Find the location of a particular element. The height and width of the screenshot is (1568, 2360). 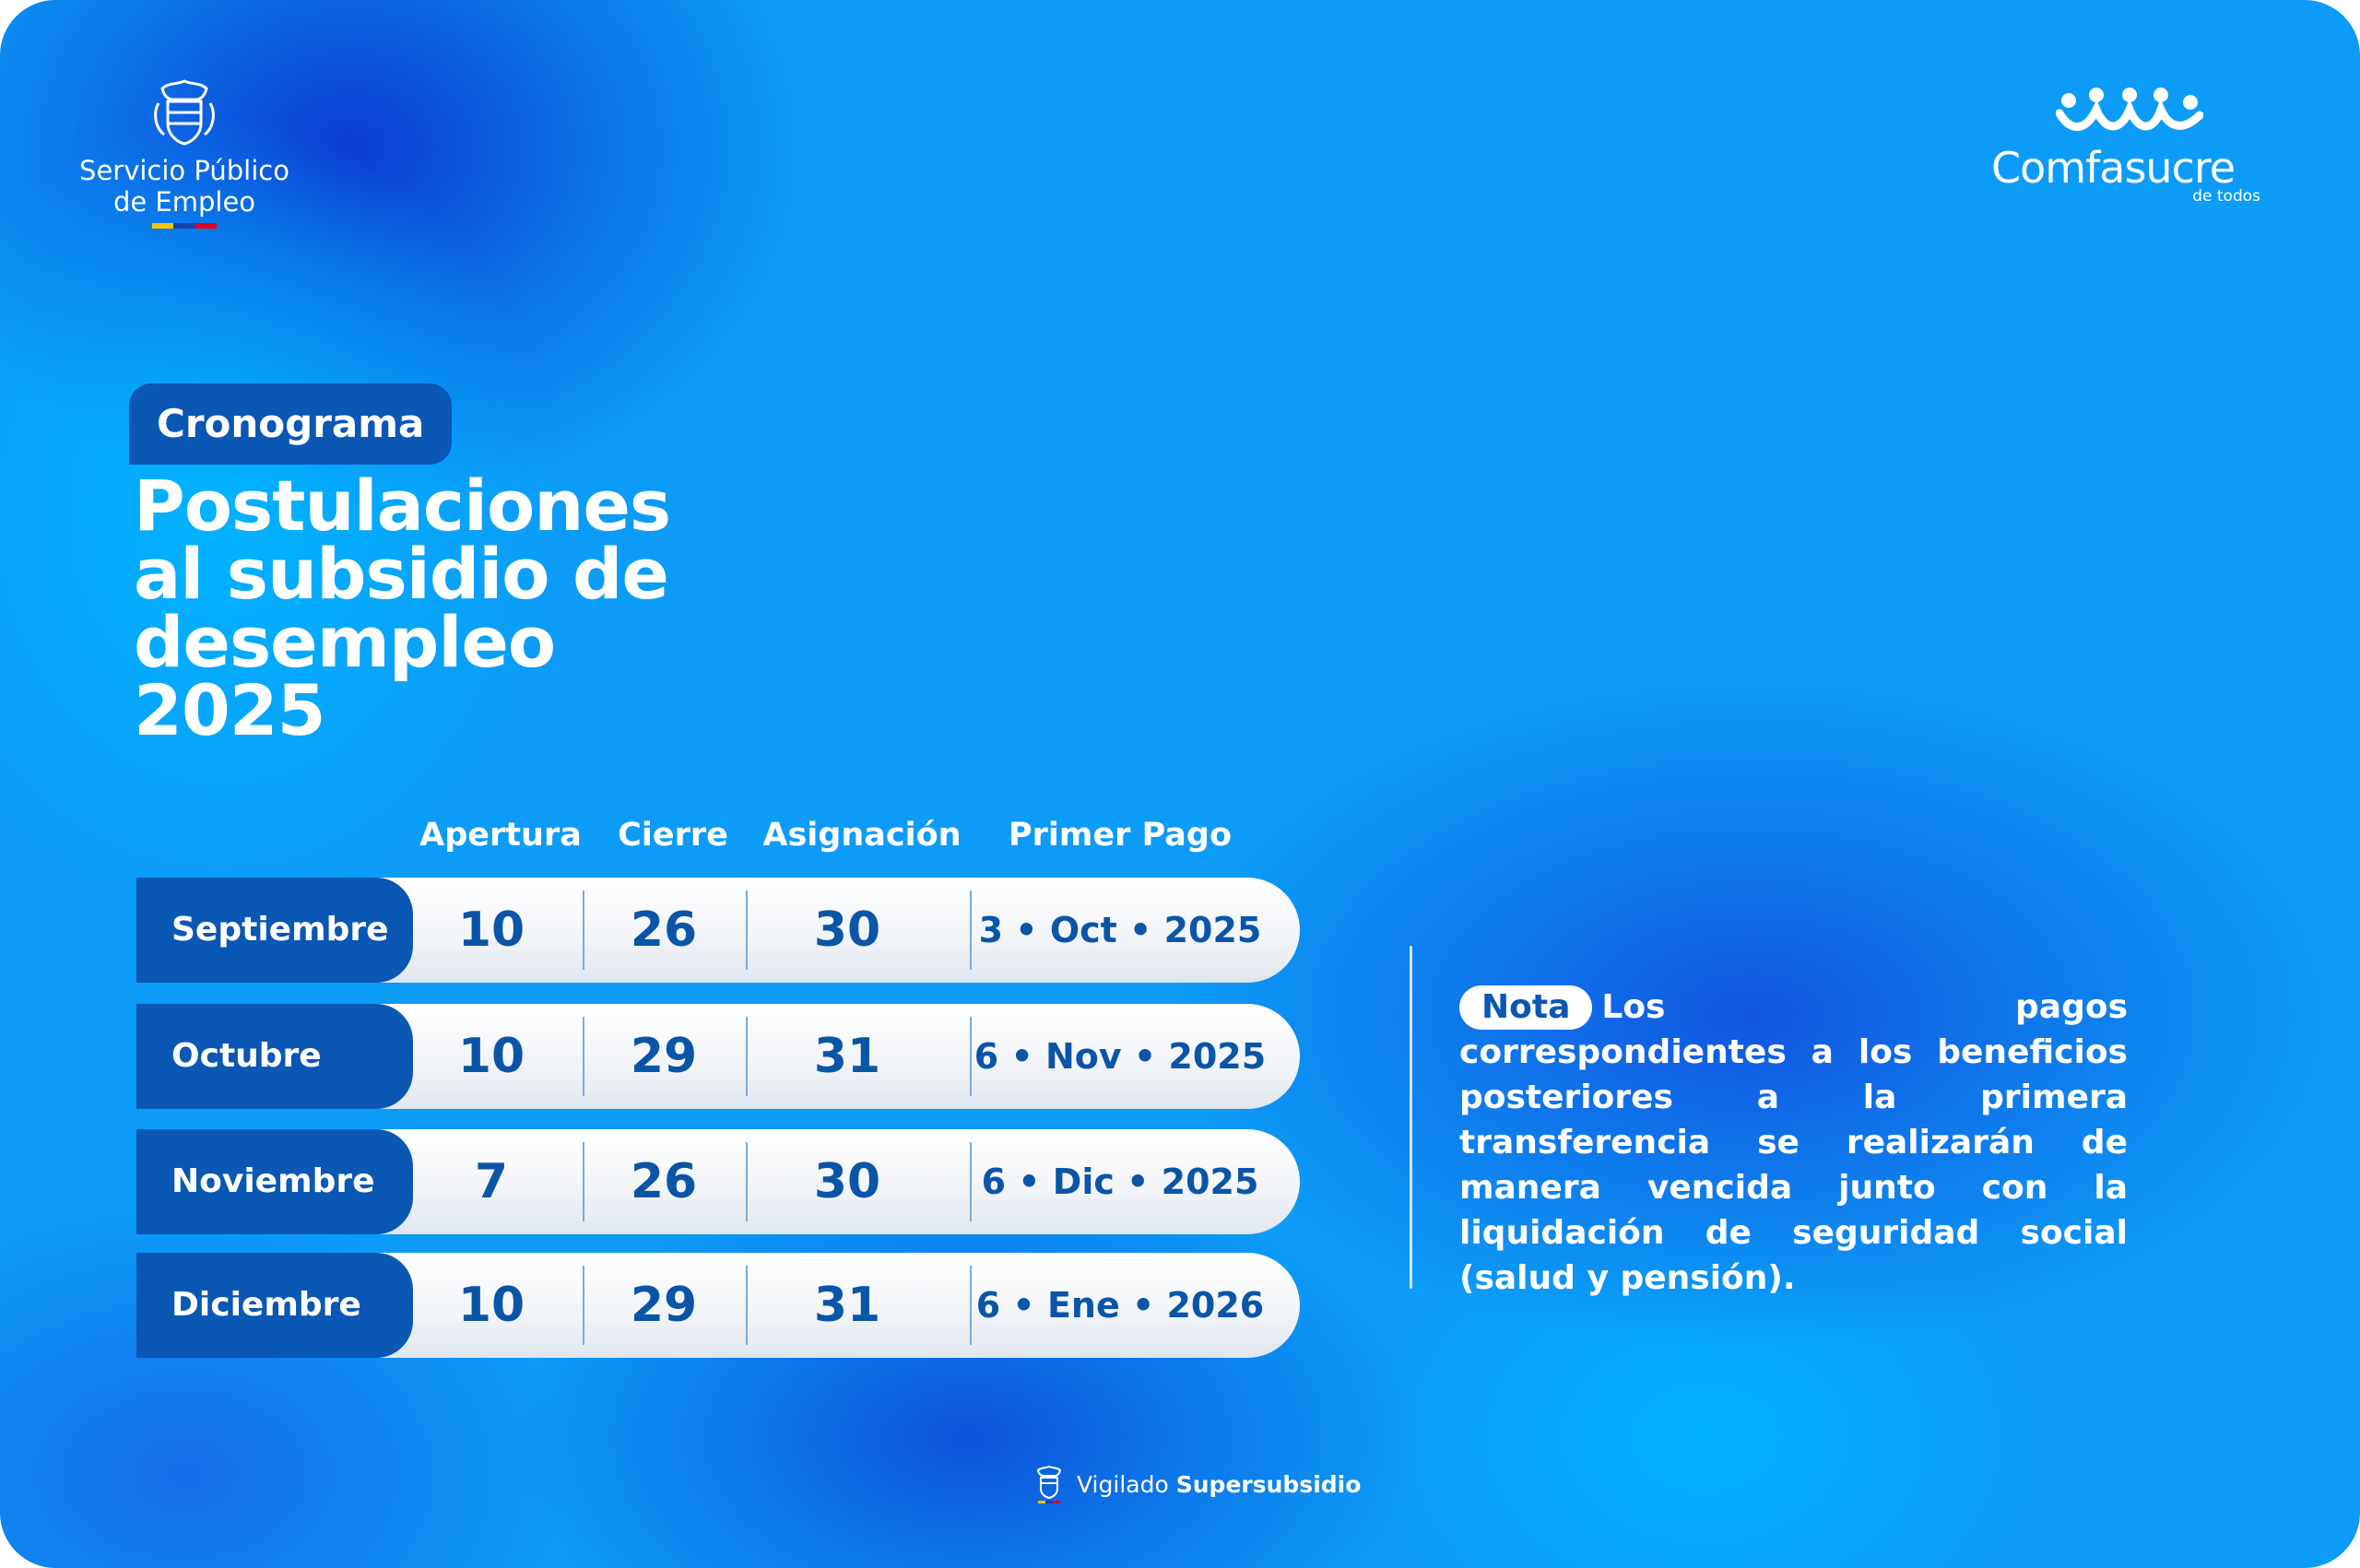

servicio-publico-name-line2: de Empleo is located at coordinates (184, 202).